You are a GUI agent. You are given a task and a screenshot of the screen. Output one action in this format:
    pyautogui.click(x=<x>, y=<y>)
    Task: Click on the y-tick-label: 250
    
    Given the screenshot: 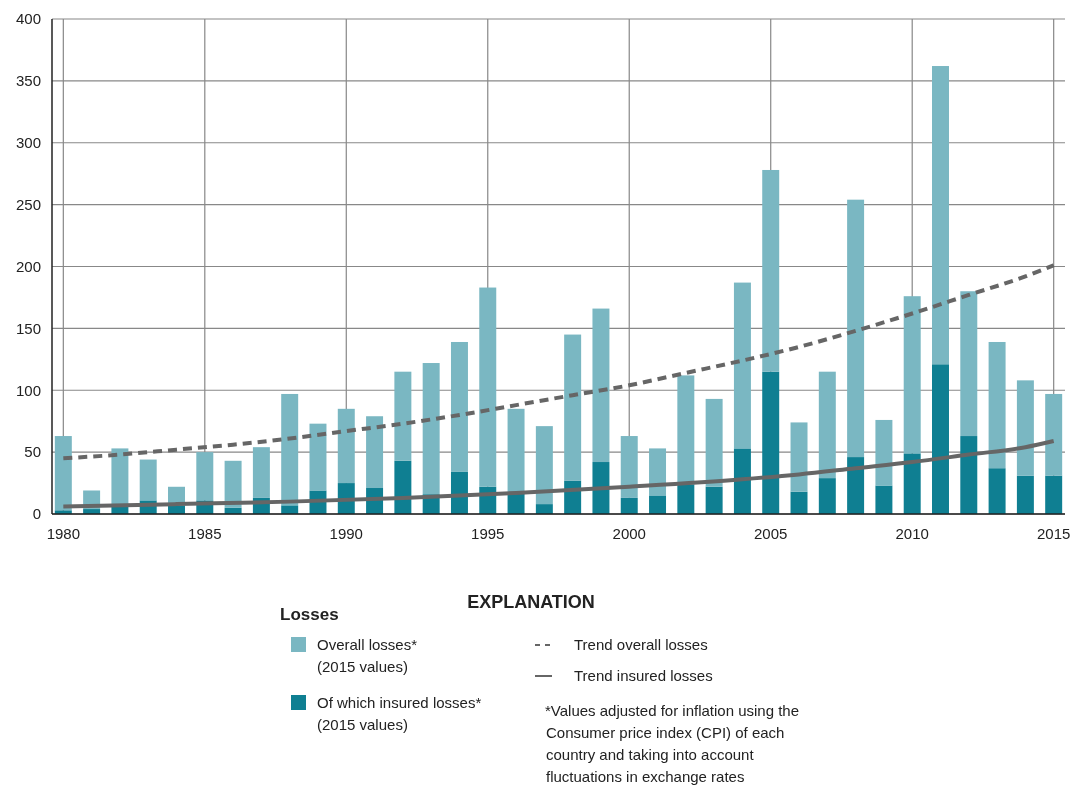 What is the action you would take?
    pyautogui.click(x=28, y=204)
    